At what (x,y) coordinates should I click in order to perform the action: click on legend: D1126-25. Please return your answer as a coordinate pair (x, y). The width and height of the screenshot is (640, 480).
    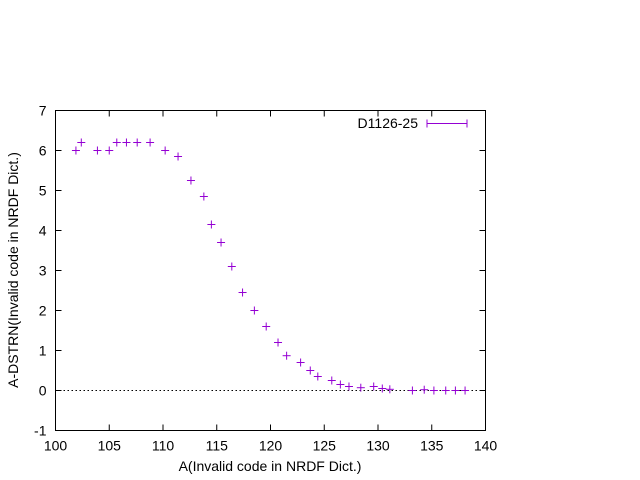
    Looking at the image, I should click on (413, 123).